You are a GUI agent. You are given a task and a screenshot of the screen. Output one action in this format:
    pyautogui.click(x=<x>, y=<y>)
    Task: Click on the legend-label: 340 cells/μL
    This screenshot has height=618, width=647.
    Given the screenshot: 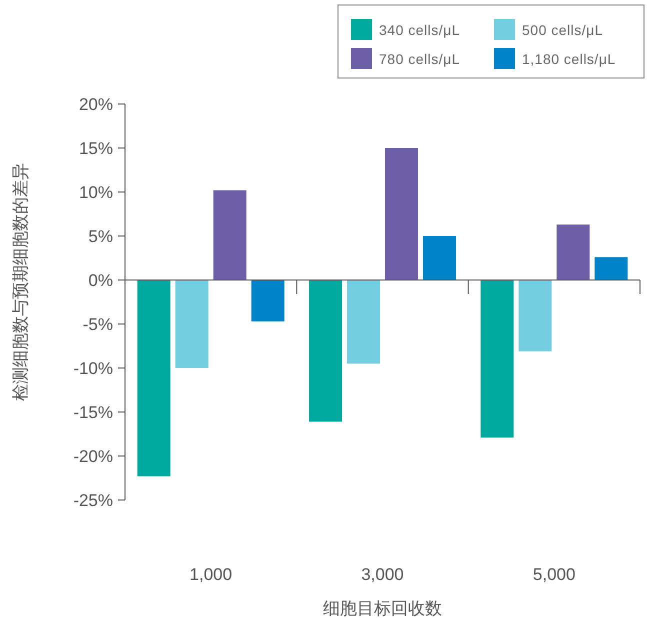 What is the action you would take?
    pyautogui.click(x=419, y=30)
    